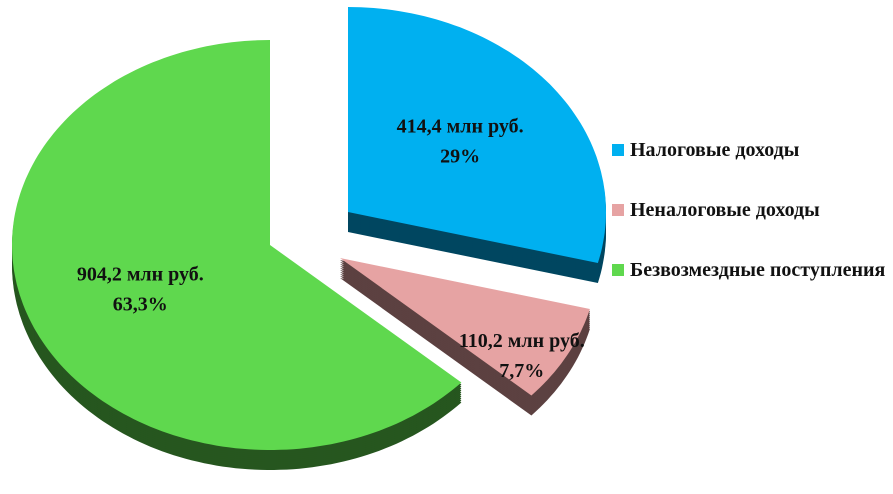 The height and width of the screenshot is (494, 893). I want to click on amount-label: 110,2 млн руб., so click(522, 341).